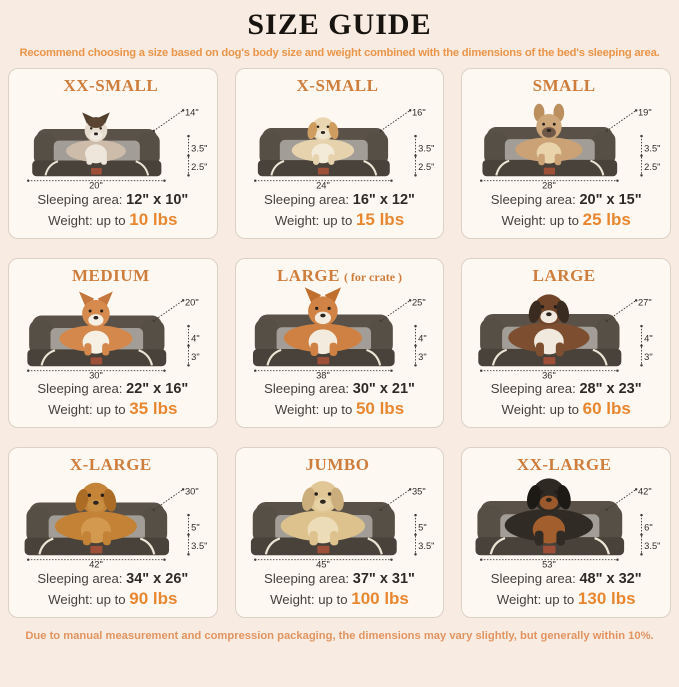 The width and height of the screenshot is (679, 687). I want to click on dimension-labels: 16" 3.5" 2.5" 24", so click(375, 149).